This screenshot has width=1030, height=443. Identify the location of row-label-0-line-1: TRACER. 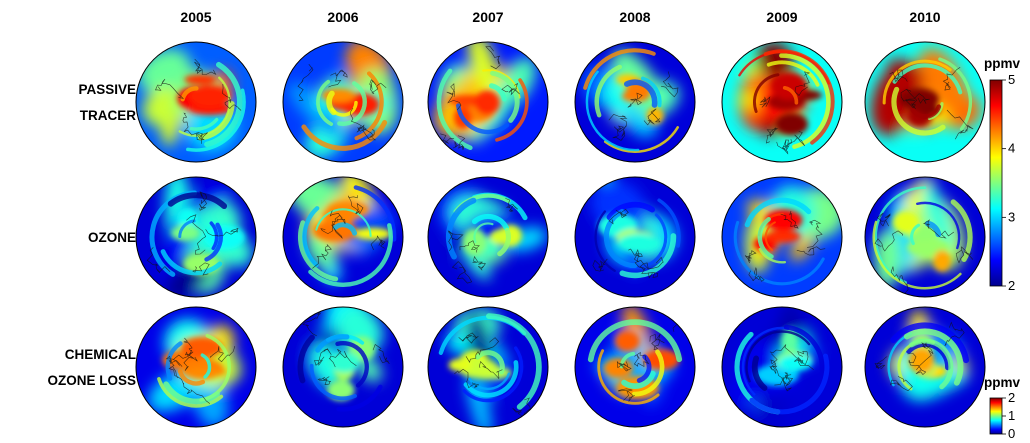
(108, 115).